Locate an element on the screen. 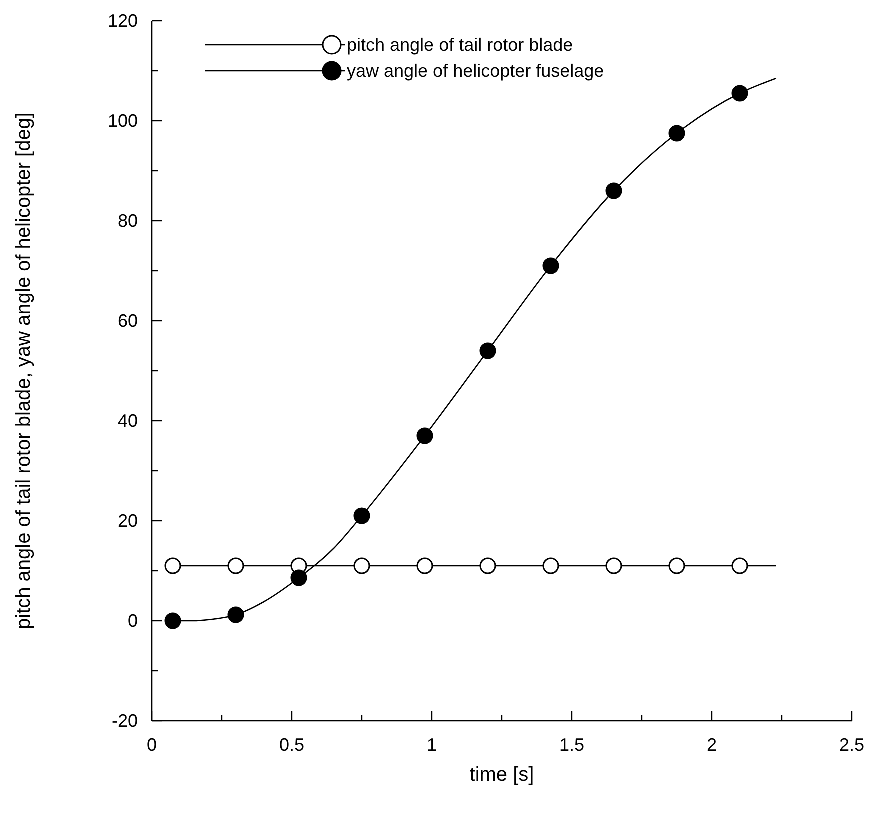 This screenshot has width=869, height=821. x-tick-label: 0 is located at coordinates (152, 745).